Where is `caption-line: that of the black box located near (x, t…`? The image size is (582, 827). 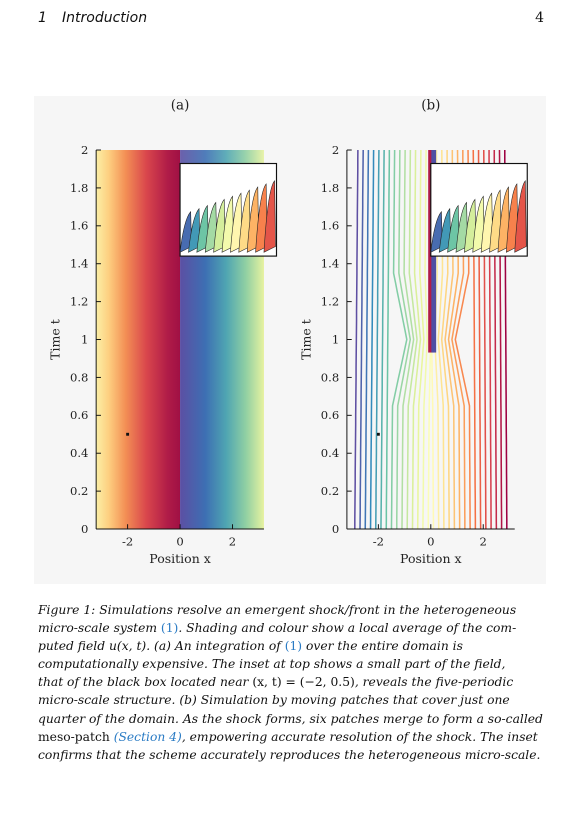 caption-line: that of the black box located near (x, t… is located at coordinates (292, 682).